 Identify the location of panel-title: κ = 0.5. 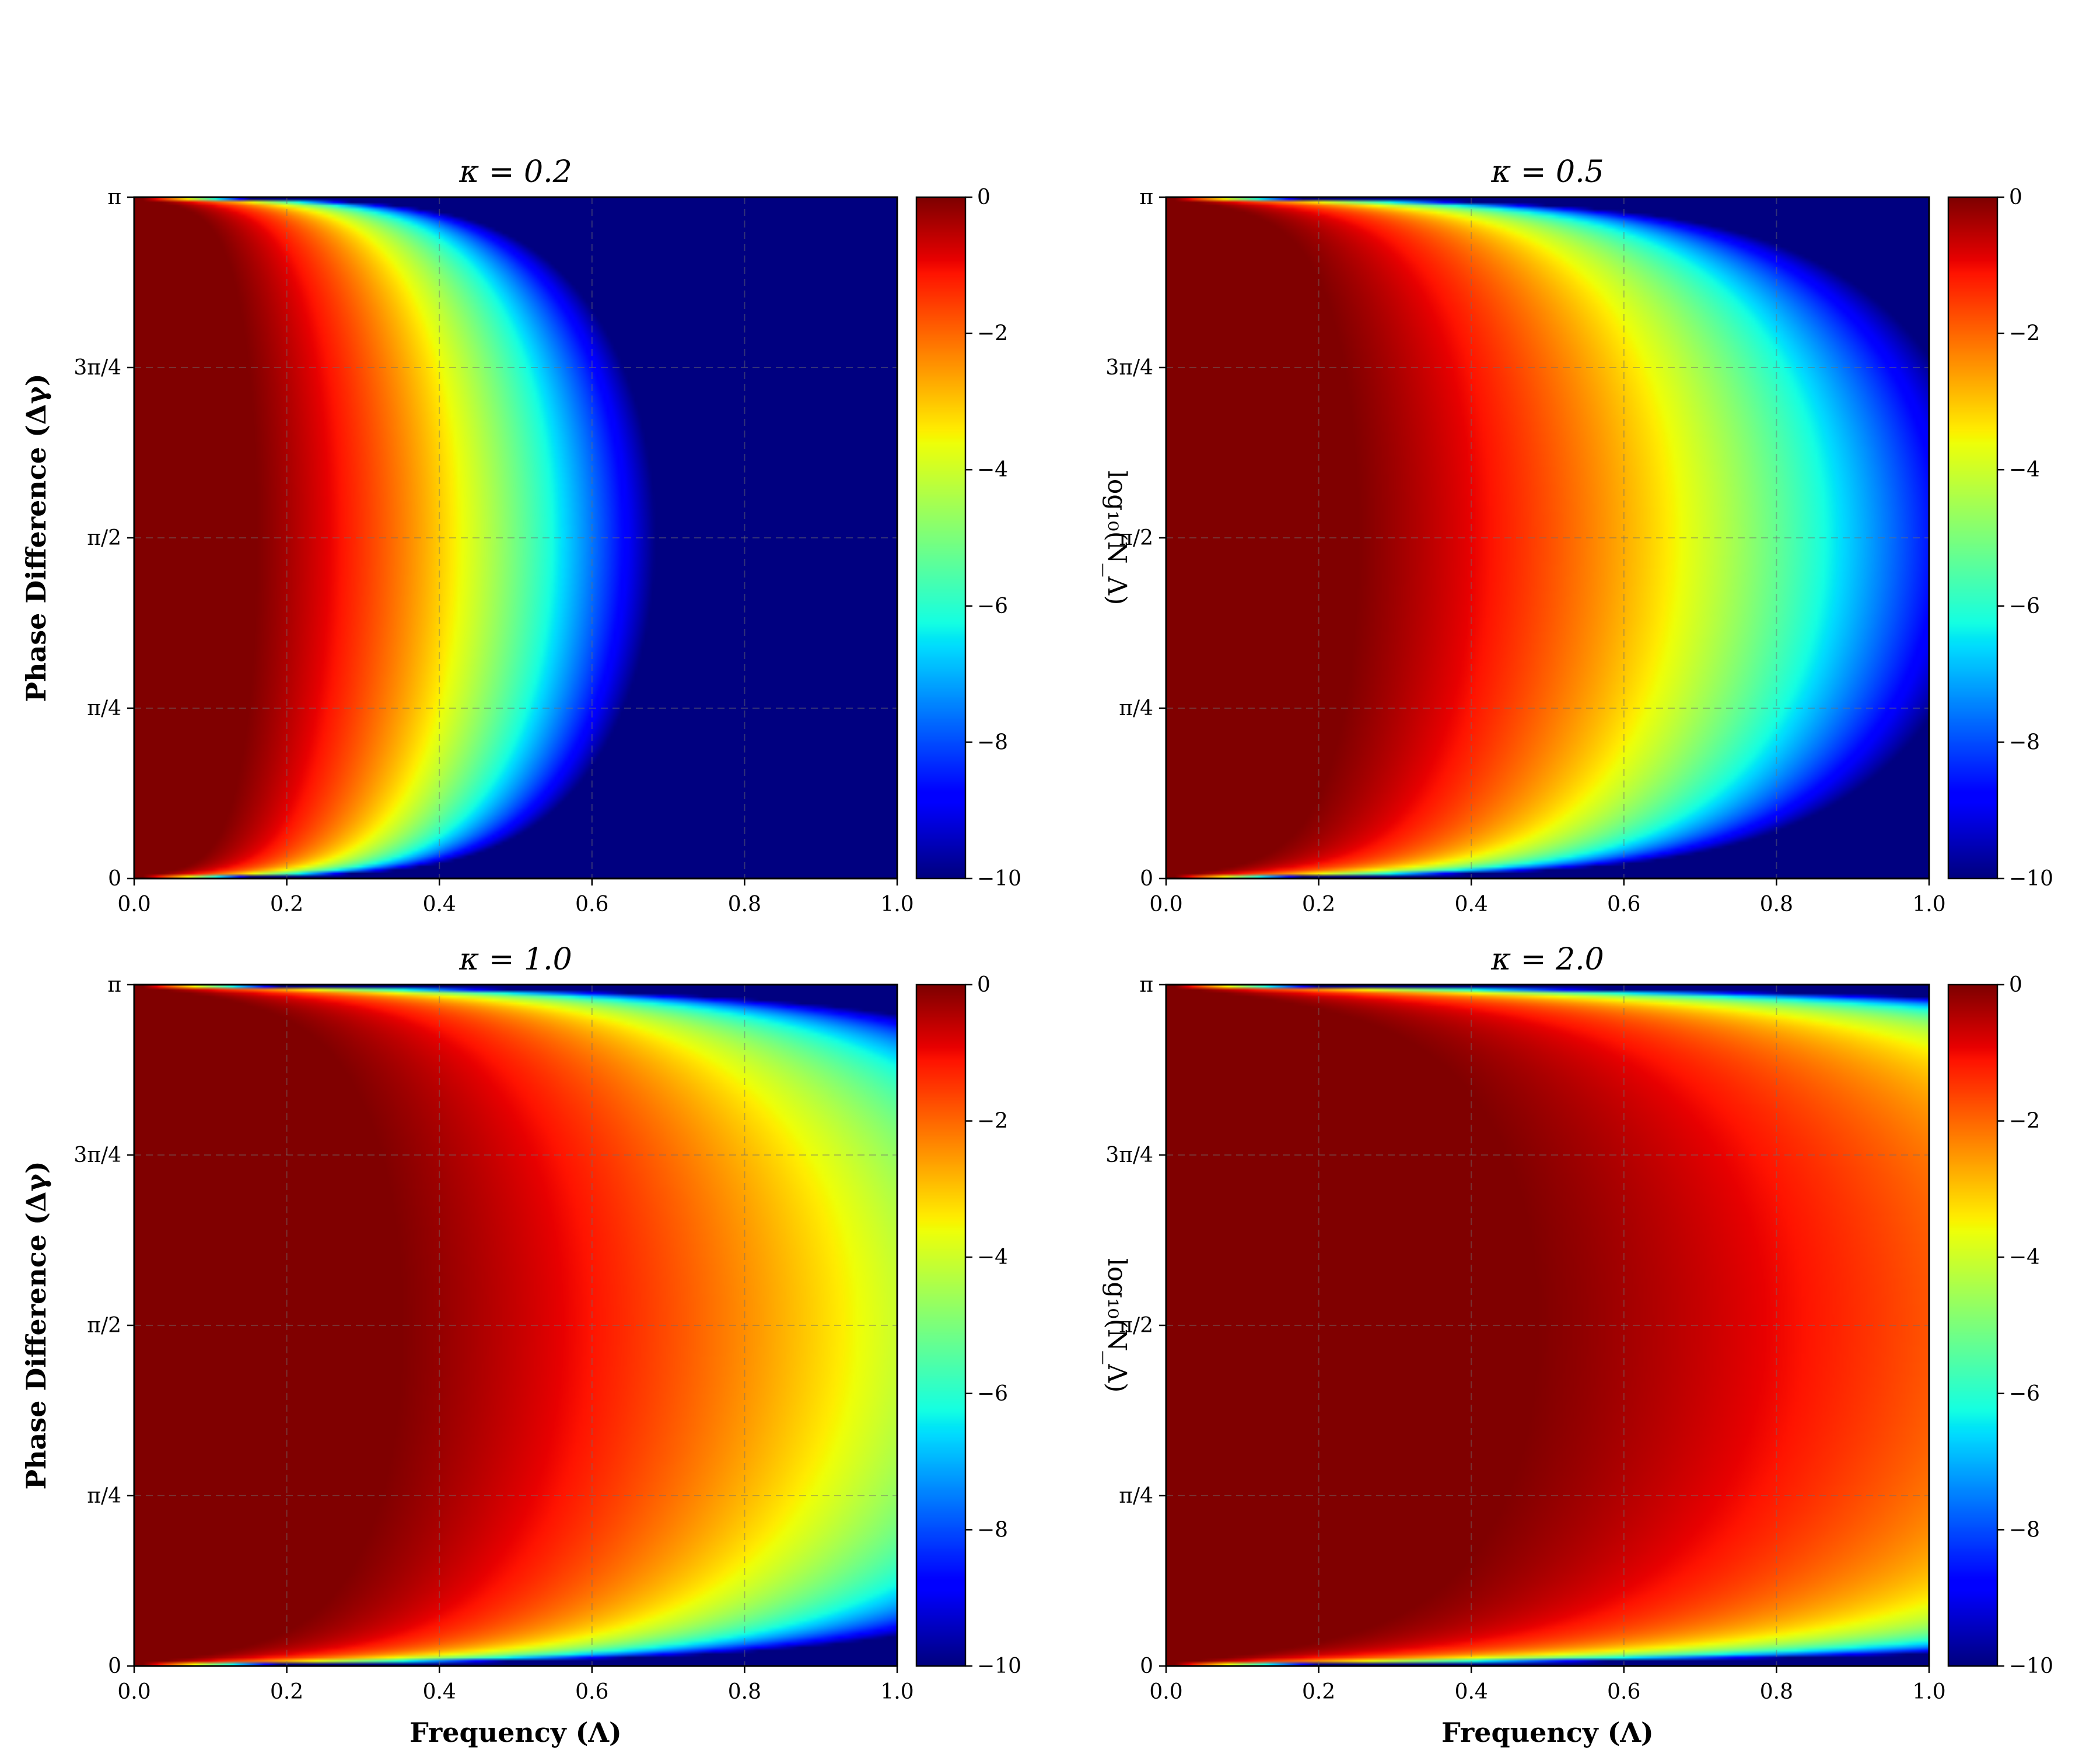
(1547, 173).